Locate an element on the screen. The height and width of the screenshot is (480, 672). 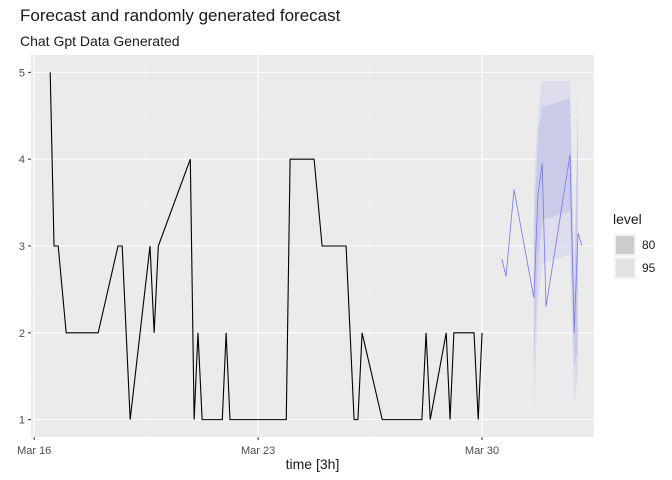
y-axis-ticks: 1 2 3 4 5 is located at coordinates (25, 247).